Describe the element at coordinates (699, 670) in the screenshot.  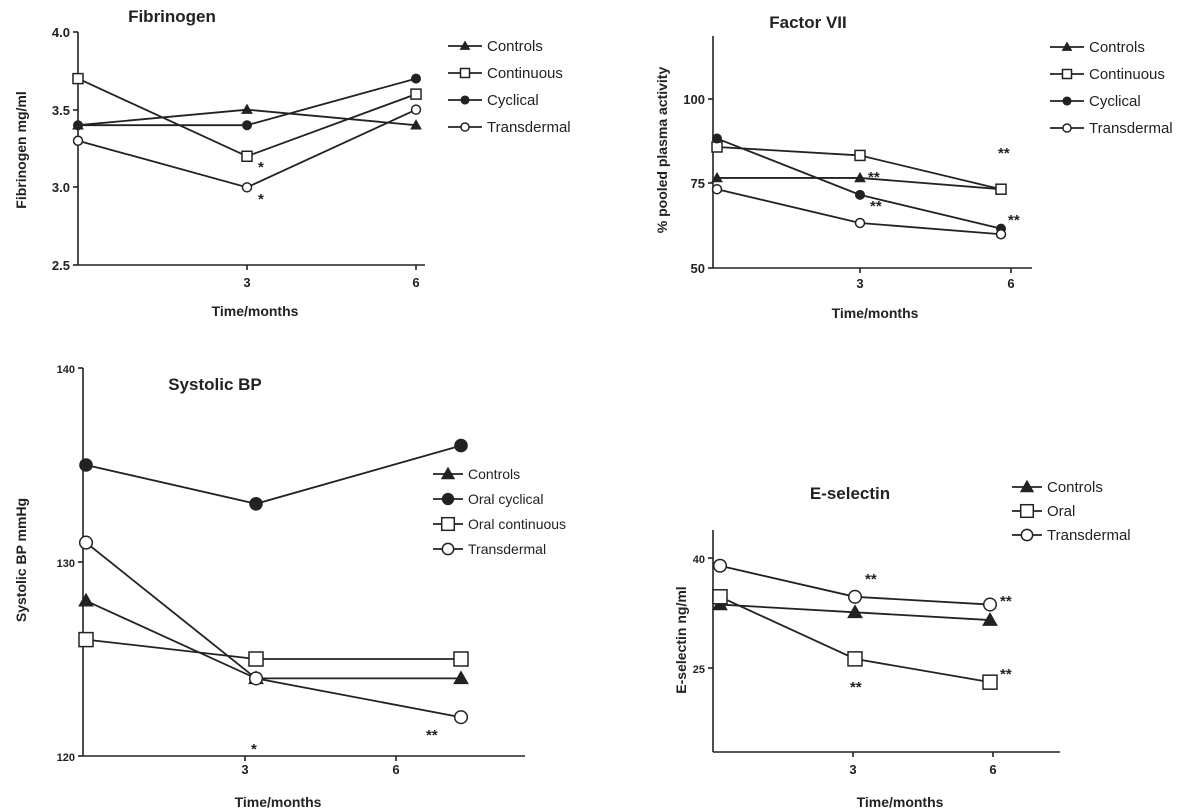
I see `y-tick-label: 25` at that location.